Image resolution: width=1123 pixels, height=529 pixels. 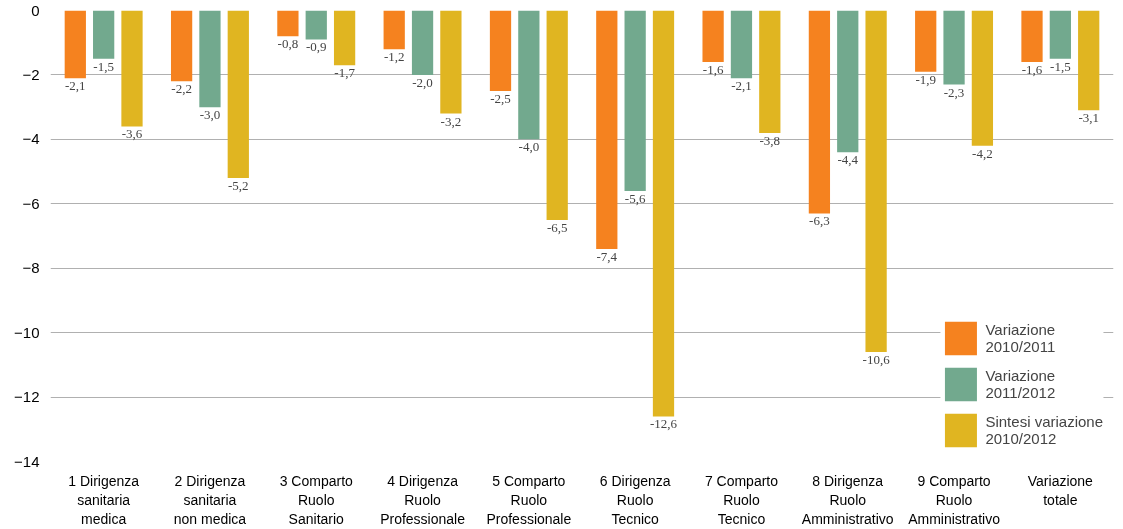 I want to click on x-tick-label: 3 Comparto Ruolo Sanitario, so click(x=316, y=499).